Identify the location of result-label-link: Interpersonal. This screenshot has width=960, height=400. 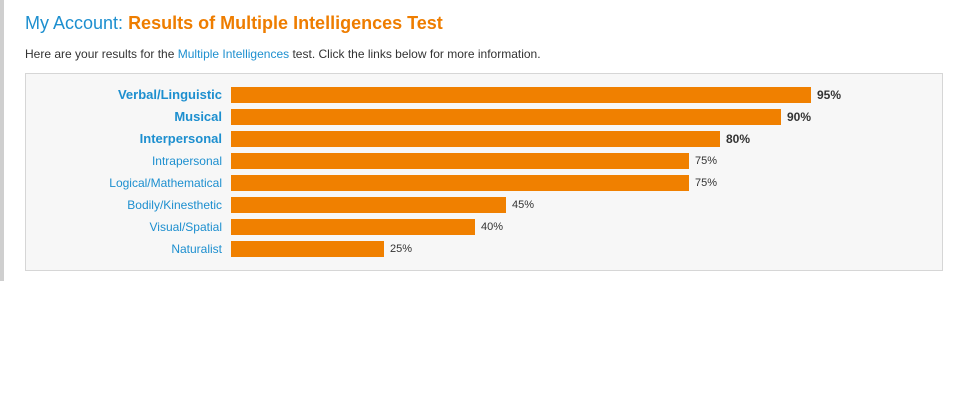
(180, 138).